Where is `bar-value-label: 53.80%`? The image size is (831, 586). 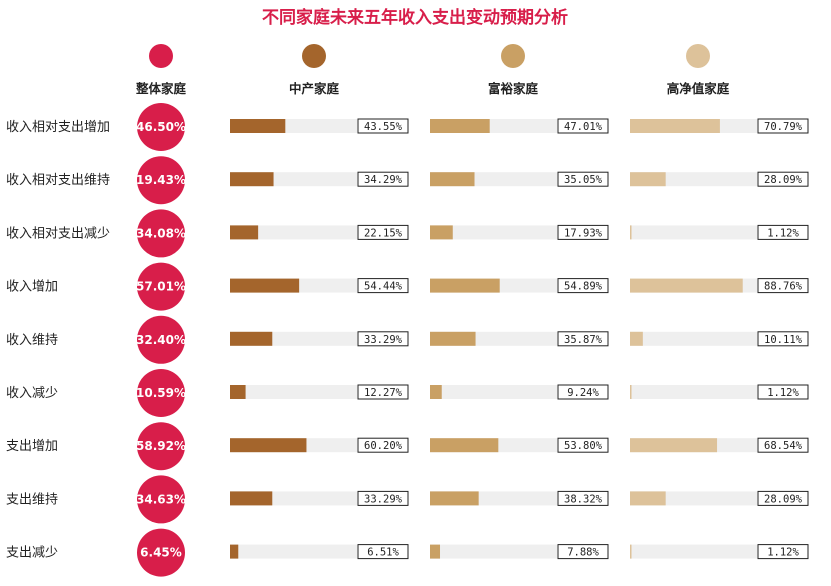
bar-value-label: 53.80% is located at coordinates (583, 446).